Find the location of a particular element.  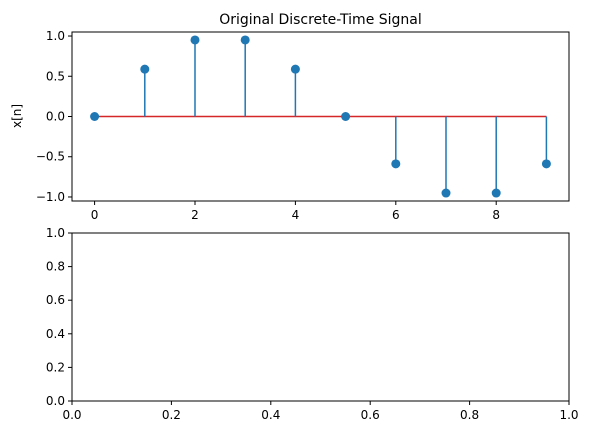

x-tick-label: 0.4 is located at coordinates (270, 415).